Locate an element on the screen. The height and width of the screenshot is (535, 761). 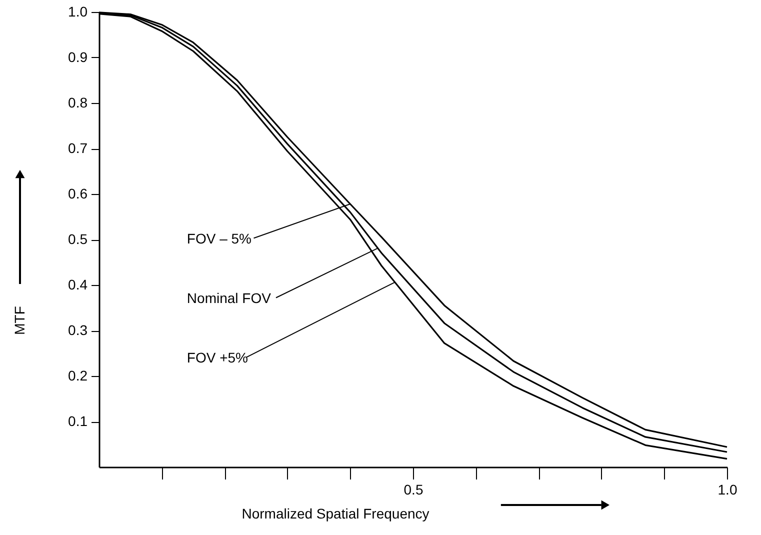
annotation: FOV – 5% is located at coordinates (219, 238).